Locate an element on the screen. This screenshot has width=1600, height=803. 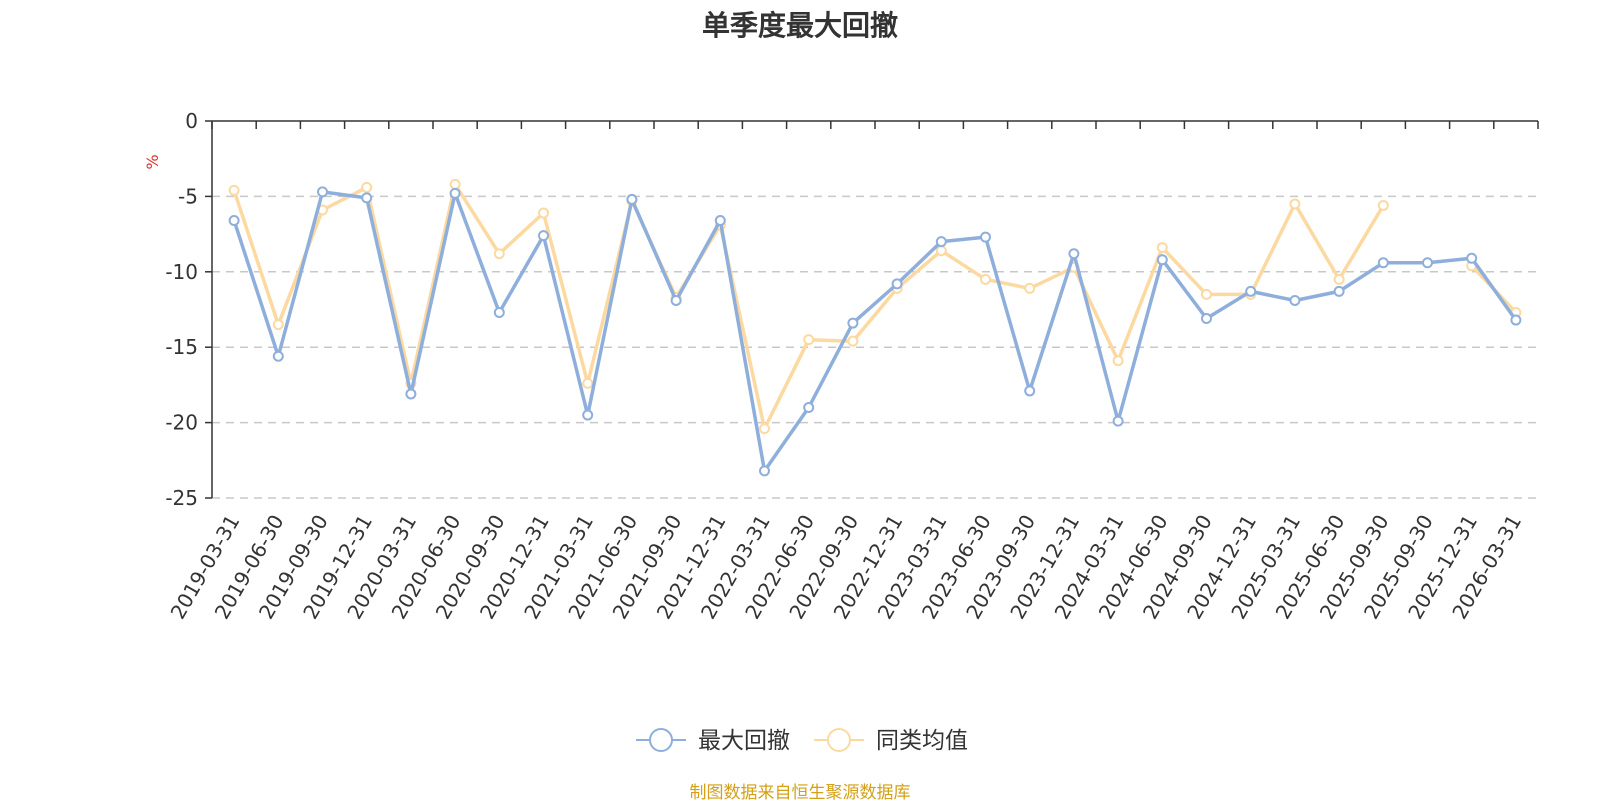
legend-item: 最大回撤 is located at coordinates (713, 741).